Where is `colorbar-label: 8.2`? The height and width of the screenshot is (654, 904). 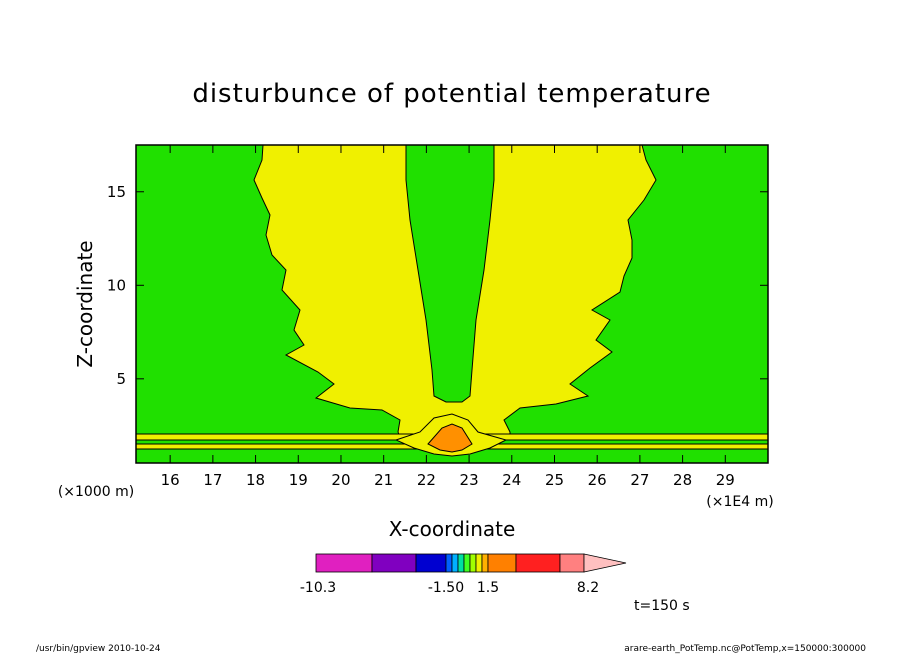 colorbar-label: 8.2 is located at coordinates (588, 588).